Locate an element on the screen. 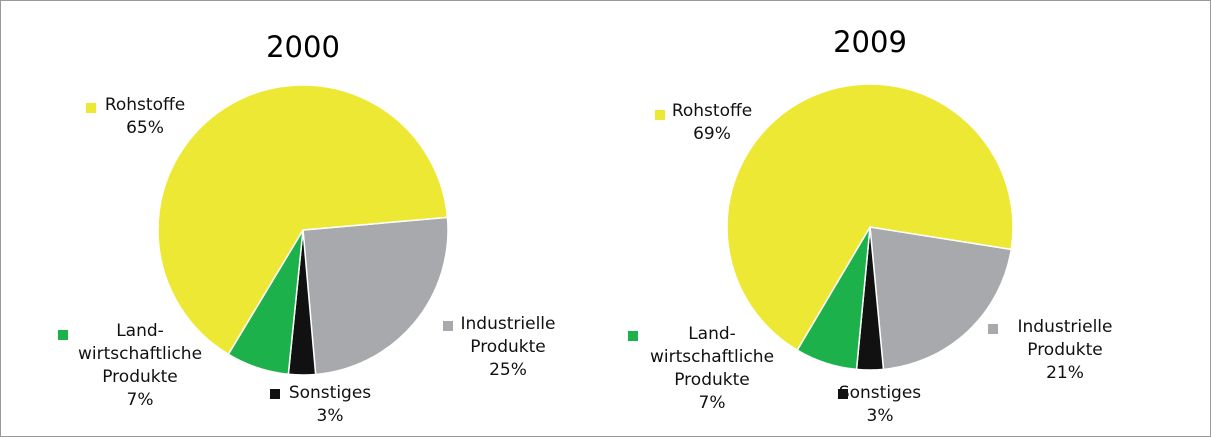 The image size is (1211, 437). percent-label: 21% is located at coordinates (1065, 373).